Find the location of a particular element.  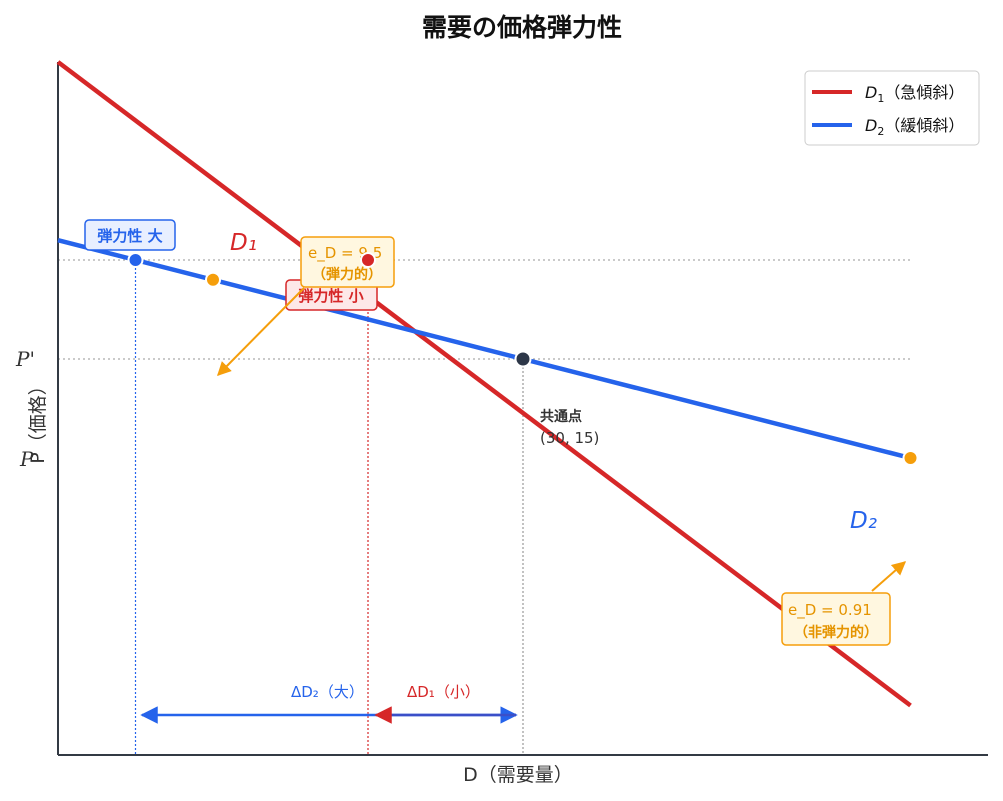

common-point-title: 共通点 is located at coordinates (561, 416).